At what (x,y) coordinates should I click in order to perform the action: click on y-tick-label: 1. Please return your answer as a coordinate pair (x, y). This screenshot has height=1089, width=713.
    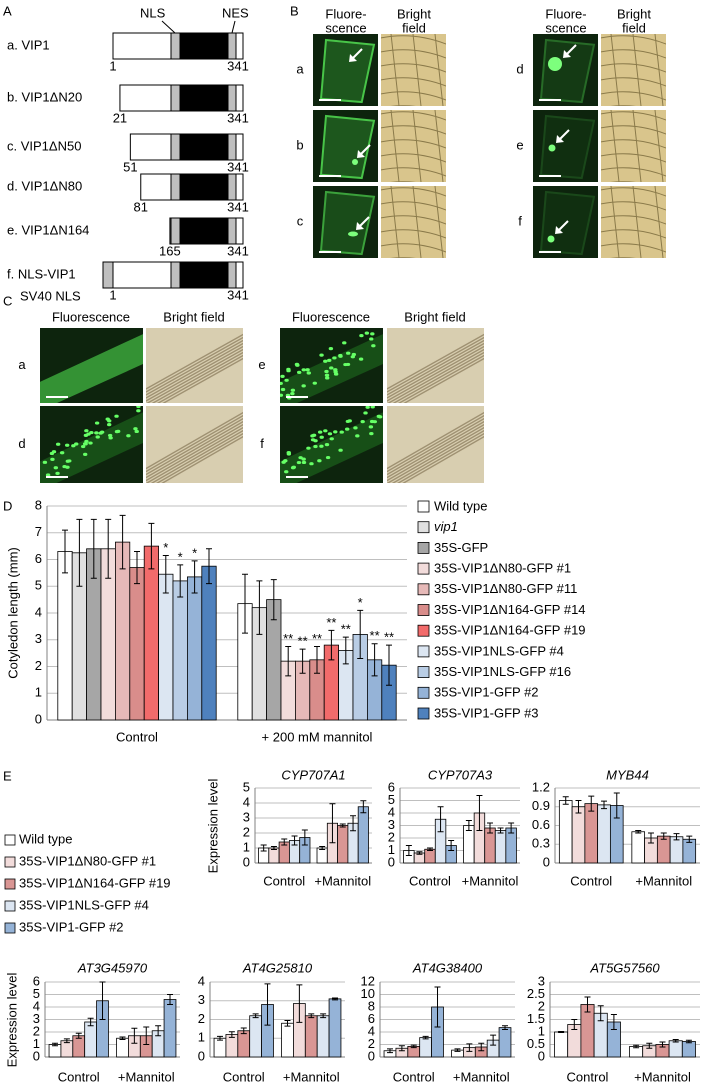
    Looking at the image, I should click on (38, 692).